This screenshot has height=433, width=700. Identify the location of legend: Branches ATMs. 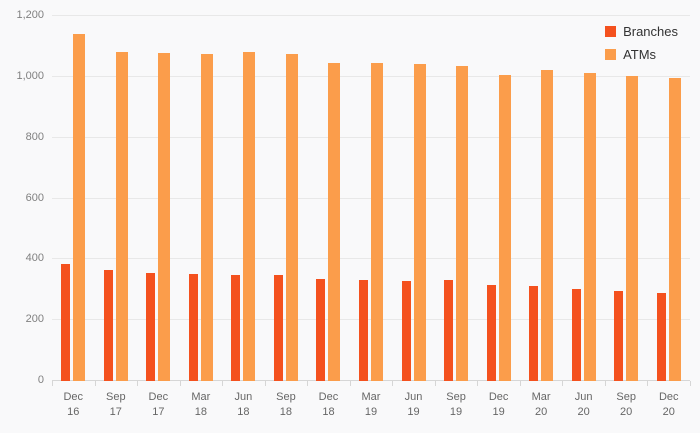
(641, 43).